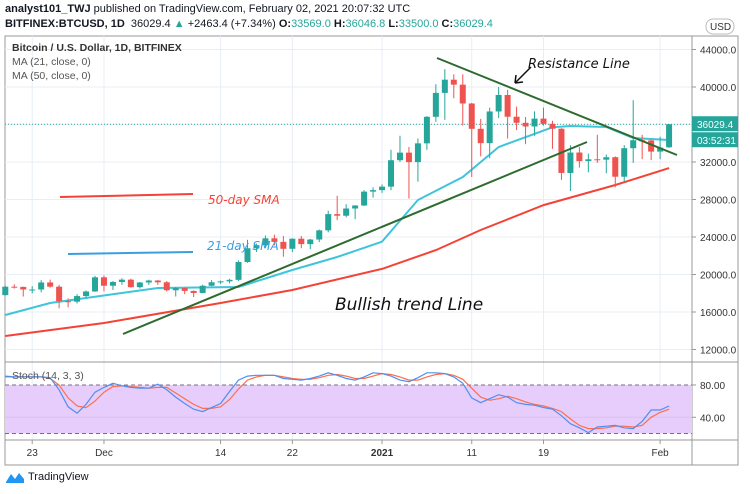 The width and height of the screenshot is (750, 494). I want to click on open-label: O:, so click(285, 24).